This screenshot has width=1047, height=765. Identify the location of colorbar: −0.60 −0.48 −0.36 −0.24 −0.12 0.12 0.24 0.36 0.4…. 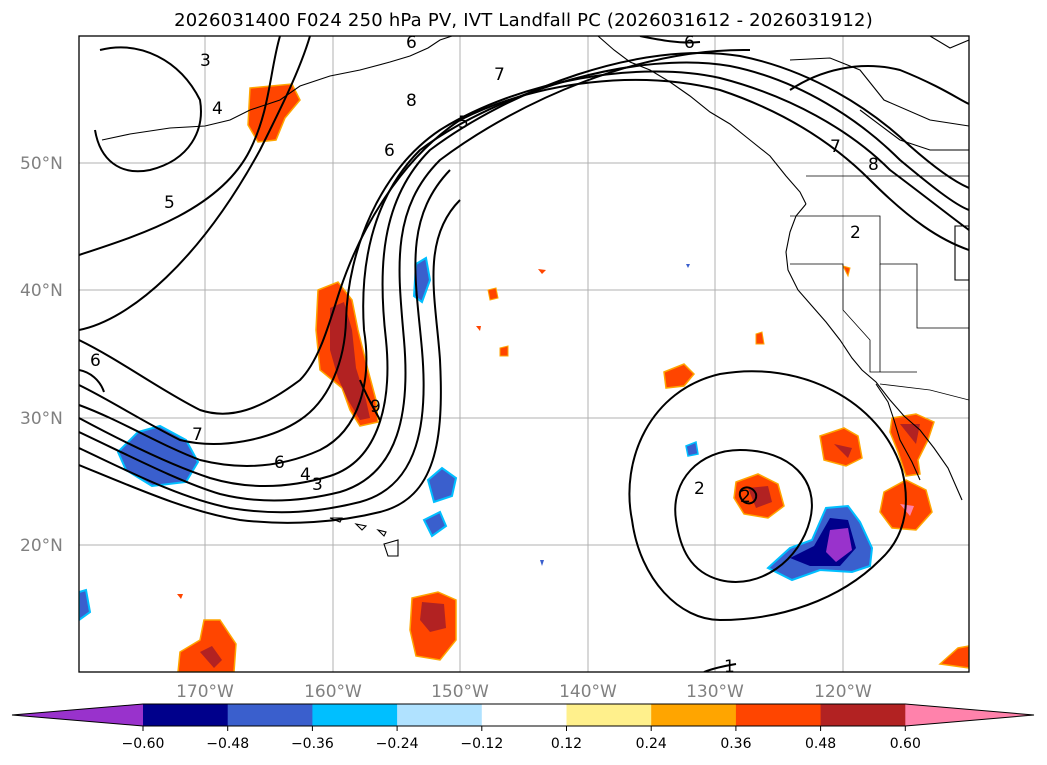
(523, 727).